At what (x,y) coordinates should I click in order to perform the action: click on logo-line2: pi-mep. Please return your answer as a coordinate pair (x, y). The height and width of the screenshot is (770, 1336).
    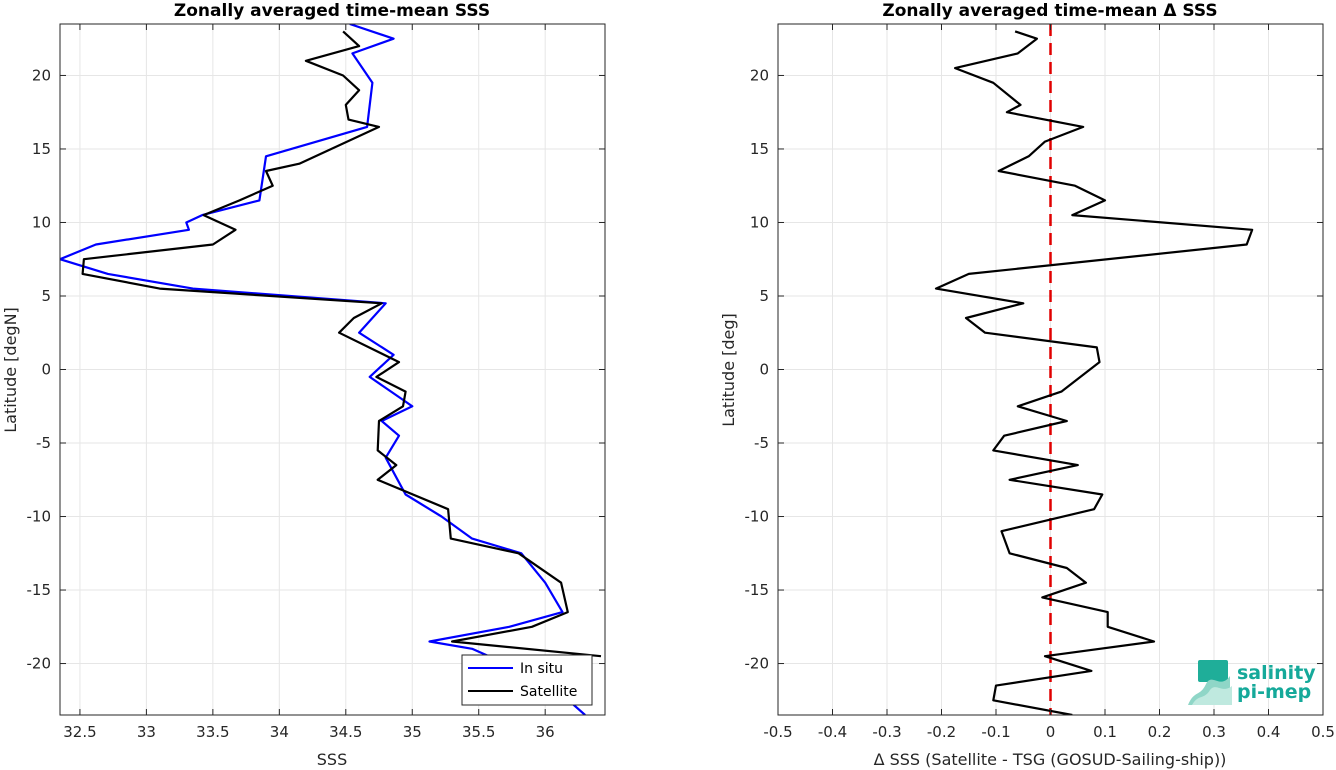
    Looking at the image, I should click on (1274, 692).